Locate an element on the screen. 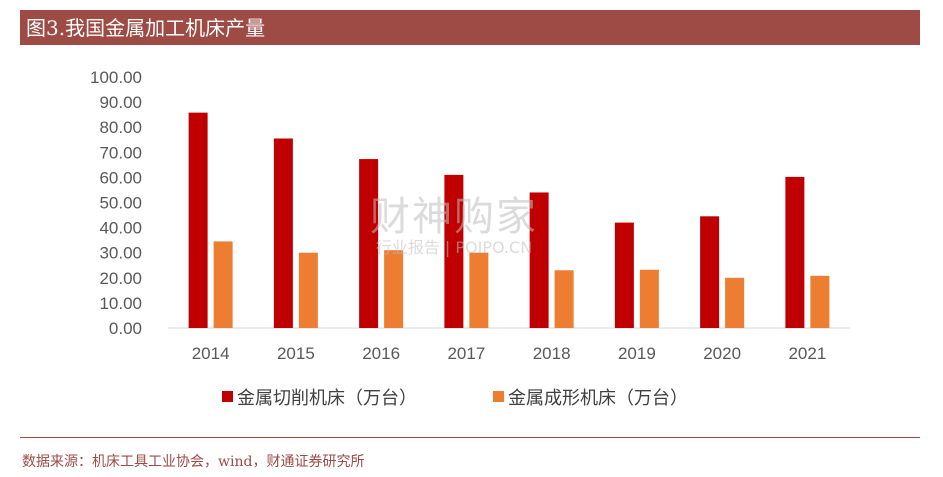  y-tick-label: 10.00 is located at coordinates (120, 303).